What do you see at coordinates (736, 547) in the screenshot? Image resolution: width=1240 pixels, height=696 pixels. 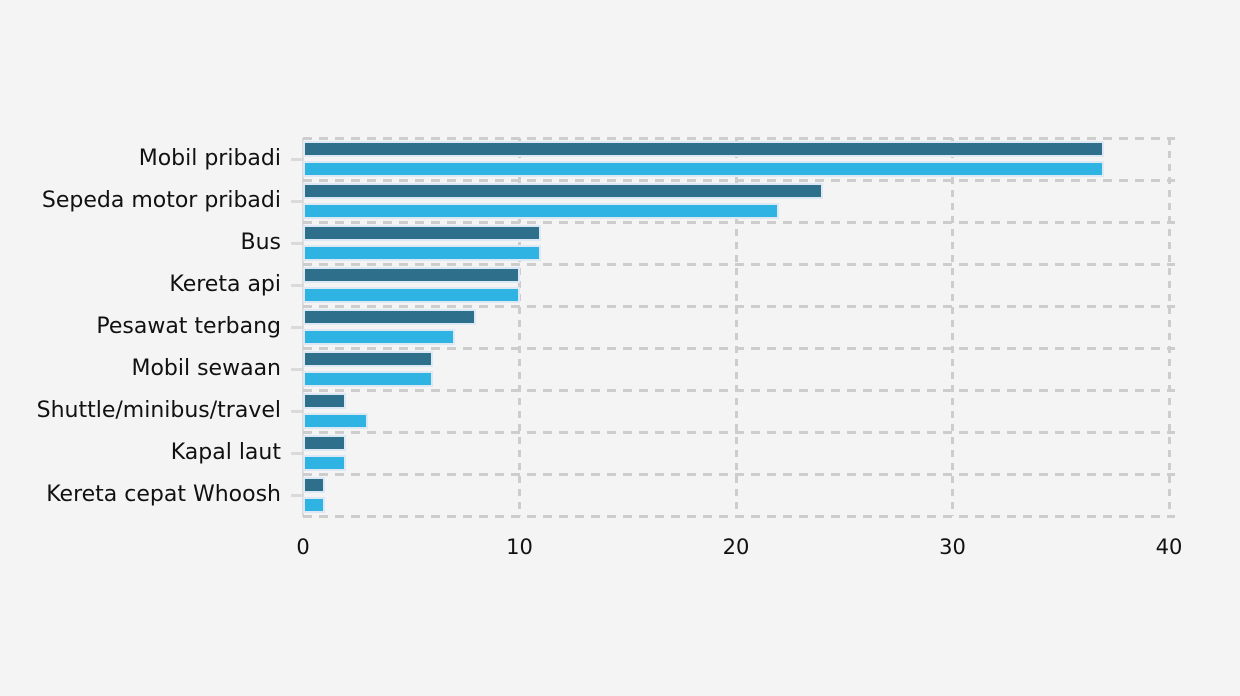 I see `x-tick-label: 20` at bounding box center [736, 547].